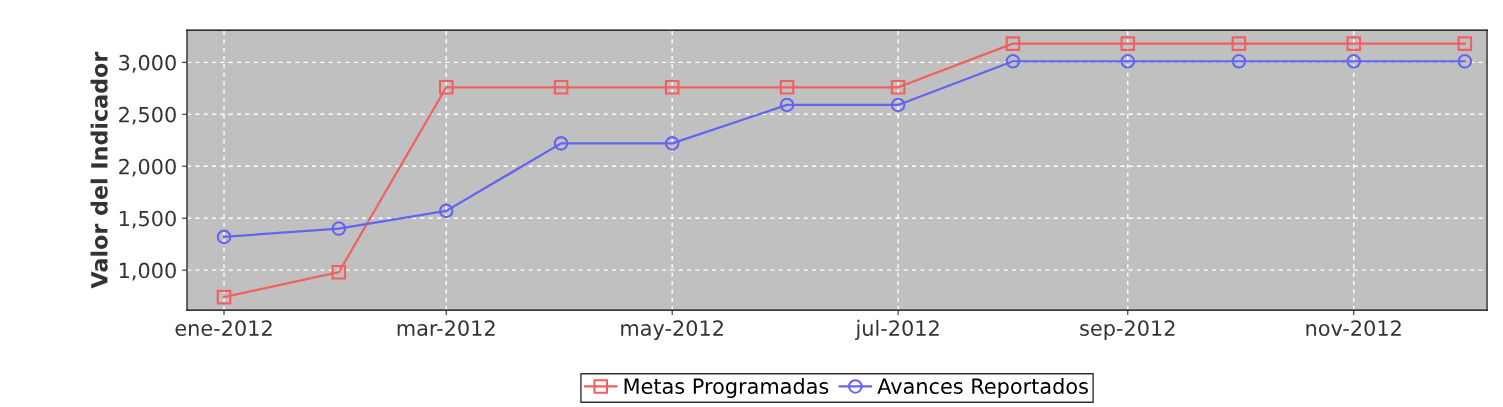  Describe the element at coordinates (147, 167) in the screenshot. I see `y-tick-label: 2,000` at that location.